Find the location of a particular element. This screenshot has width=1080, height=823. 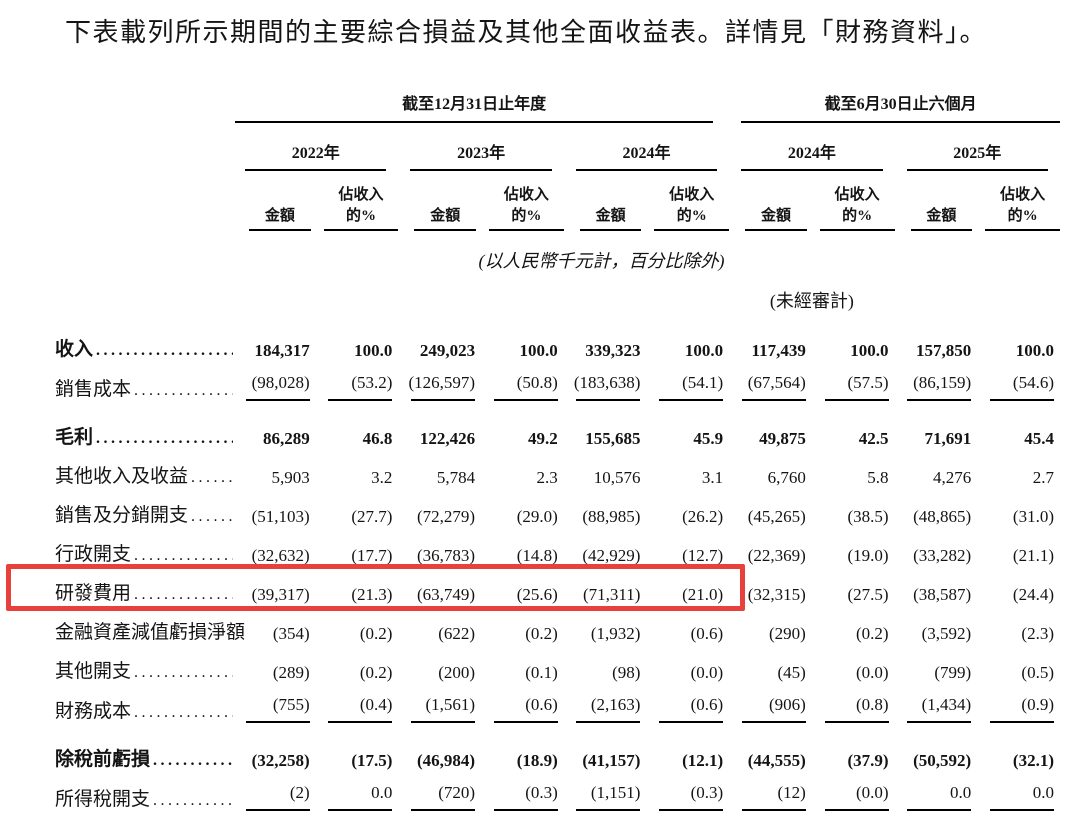

row-label: 收入 is located at coordinates (74, 350).